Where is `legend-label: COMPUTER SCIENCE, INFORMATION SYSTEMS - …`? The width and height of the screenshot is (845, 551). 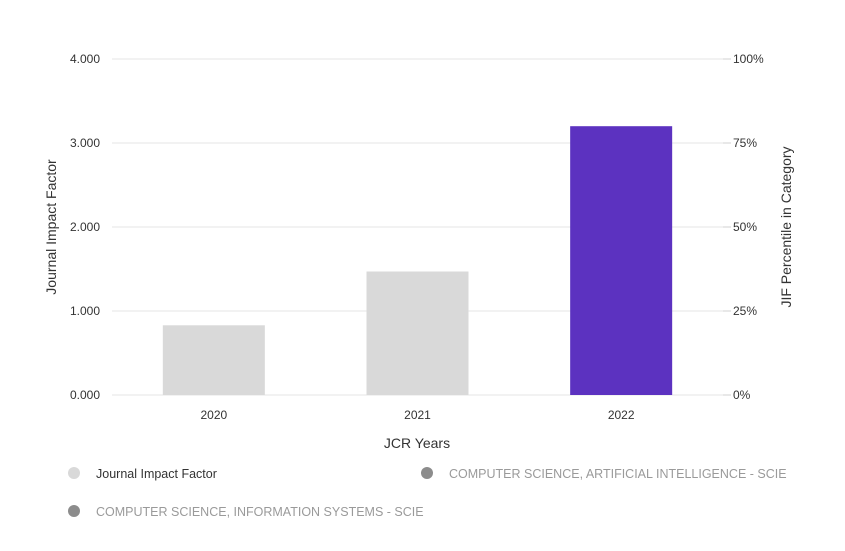 legend-label: COMPUTER SCIENCE, INFORMATION SYSTEMS - … is located at coordinates (260, 512).